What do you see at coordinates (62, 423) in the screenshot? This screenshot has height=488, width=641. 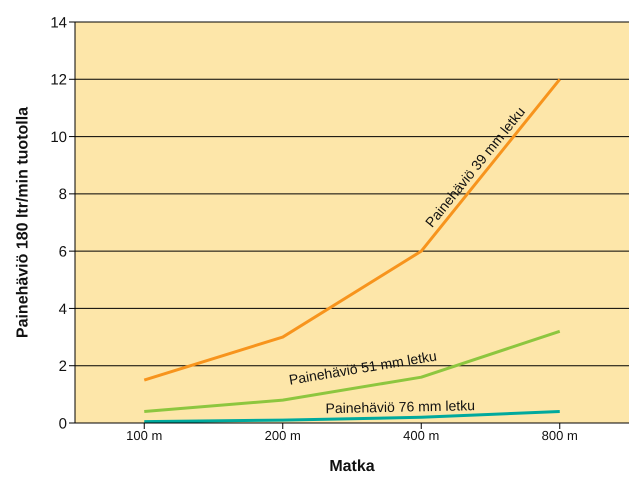 I see `y-tick-label: 0` at bounding box center [62, 423].